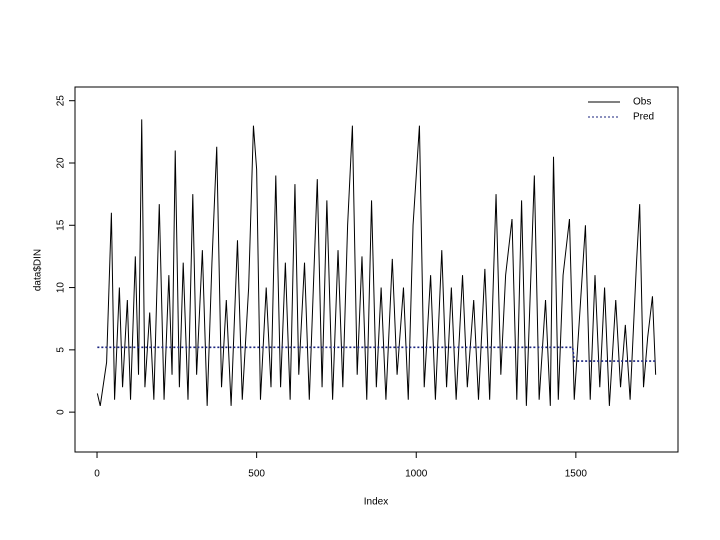 This screenshot has width=720, height=540. I want to click on y-tick-label: 5, so click(61, 350).